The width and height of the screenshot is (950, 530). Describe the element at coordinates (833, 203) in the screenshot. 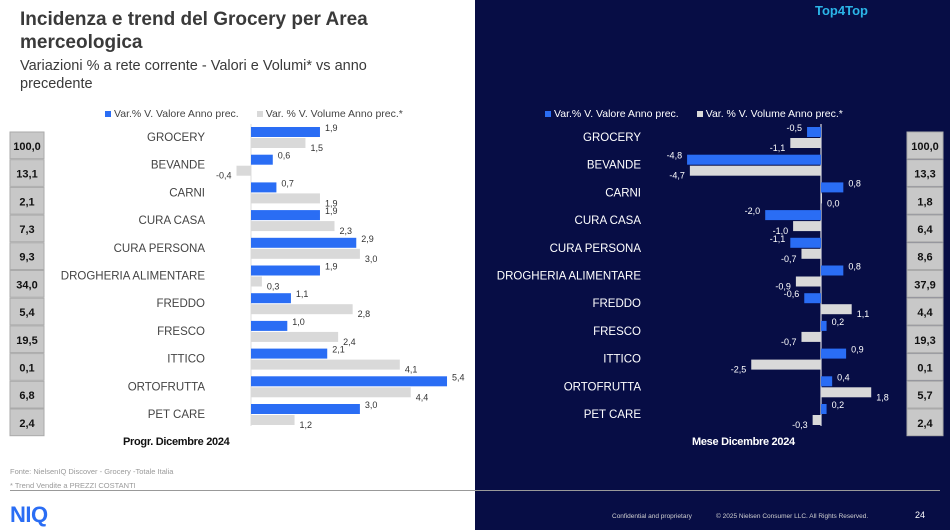

I see `data-label: 0,0` at that location.